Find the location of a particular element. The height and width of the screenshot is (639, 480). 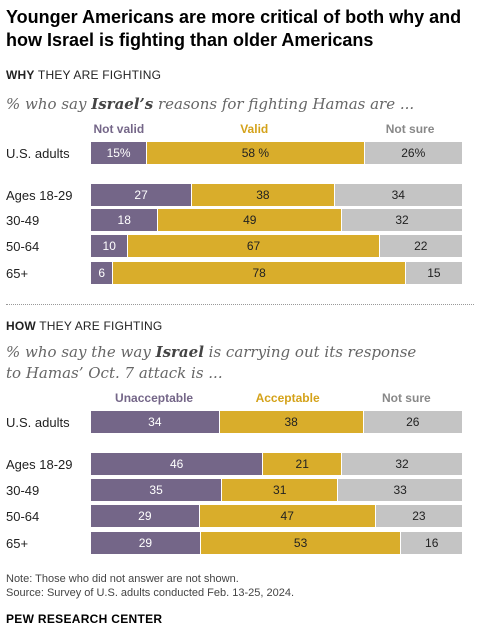

section-label-why-bold: WHY is located at coordinates (20, 75).